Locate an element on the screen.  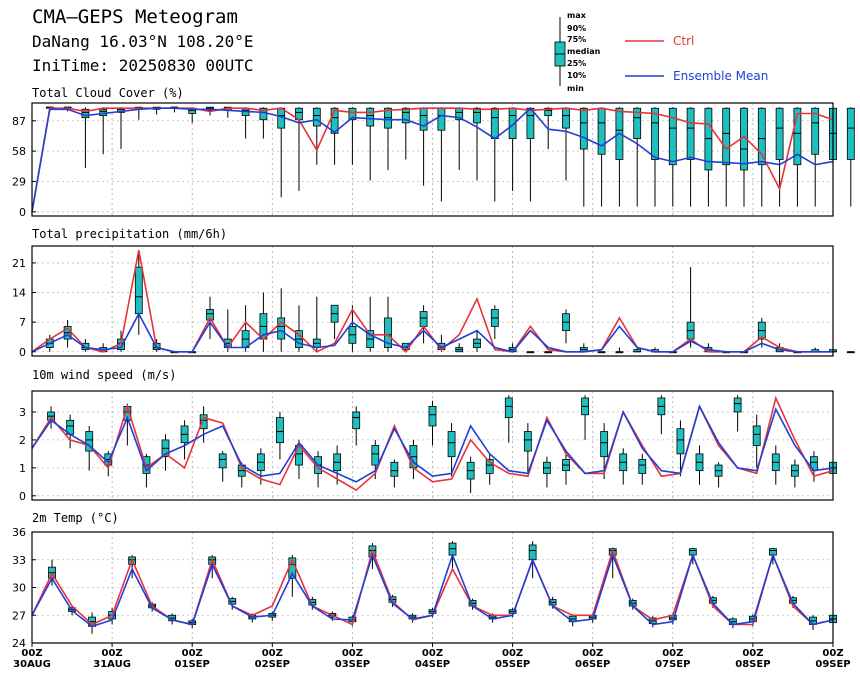
panel-title: 2m Temp (°C) is located at coordinates (75, 518).